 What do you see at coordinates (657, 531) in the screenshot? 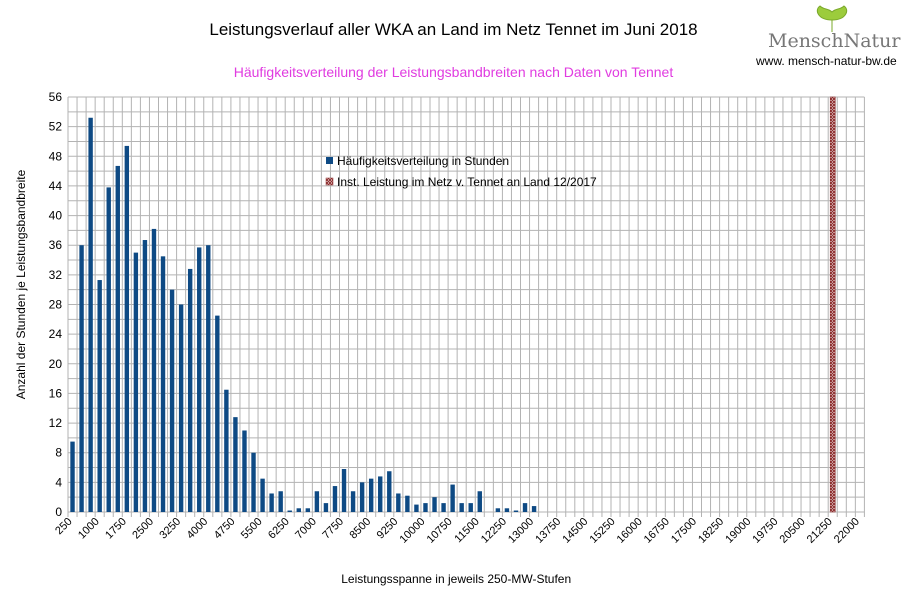
I see `x-tick-label: 16750` at bounding box center [657, 531].